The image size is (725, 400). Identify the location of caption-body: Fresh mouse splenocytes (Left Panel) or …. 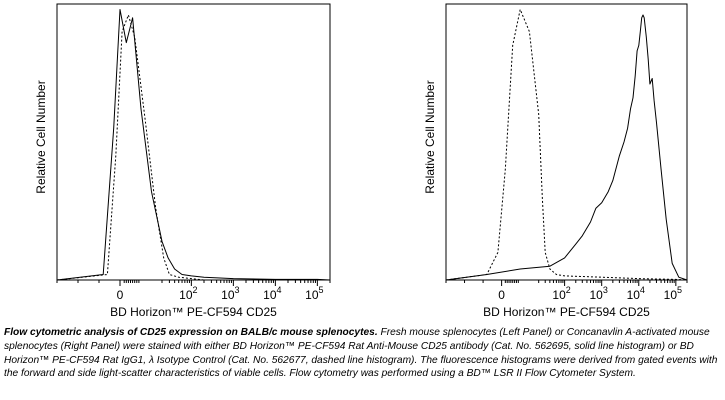
(361, 353).